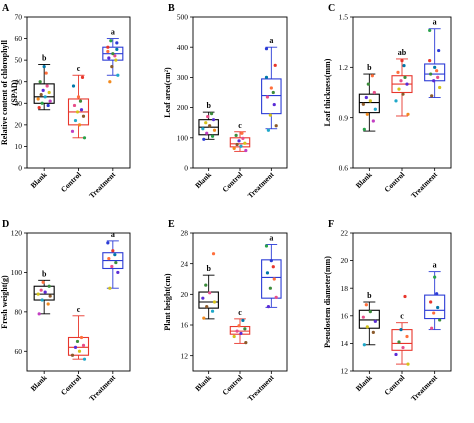 This screenshot has width=474, height=423. Describe the element at coordinates (113, 234) in the screenshot. I see `significance-letter: a` at that location.